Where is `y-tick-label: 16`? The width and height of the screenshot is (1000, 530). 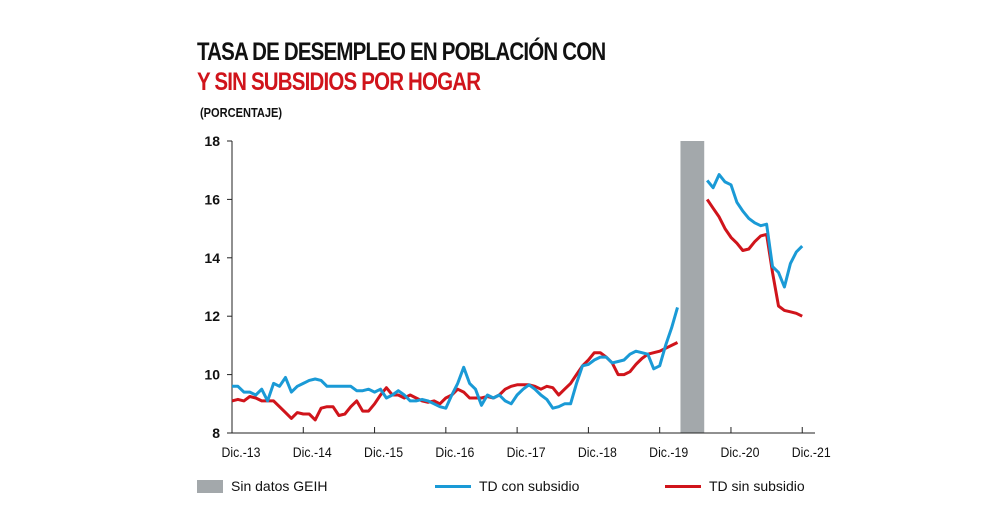 y-tick-label: 16 is located at coordinates (212, 199).